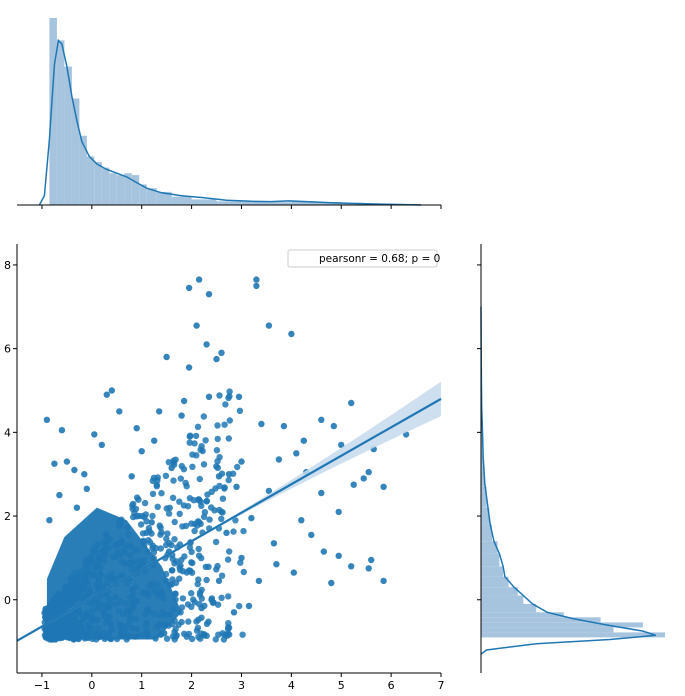  What do you see at coordinates (568, 480) in the screenshot?
I see `marginal-y-kde` at bounding box center [568, 480].